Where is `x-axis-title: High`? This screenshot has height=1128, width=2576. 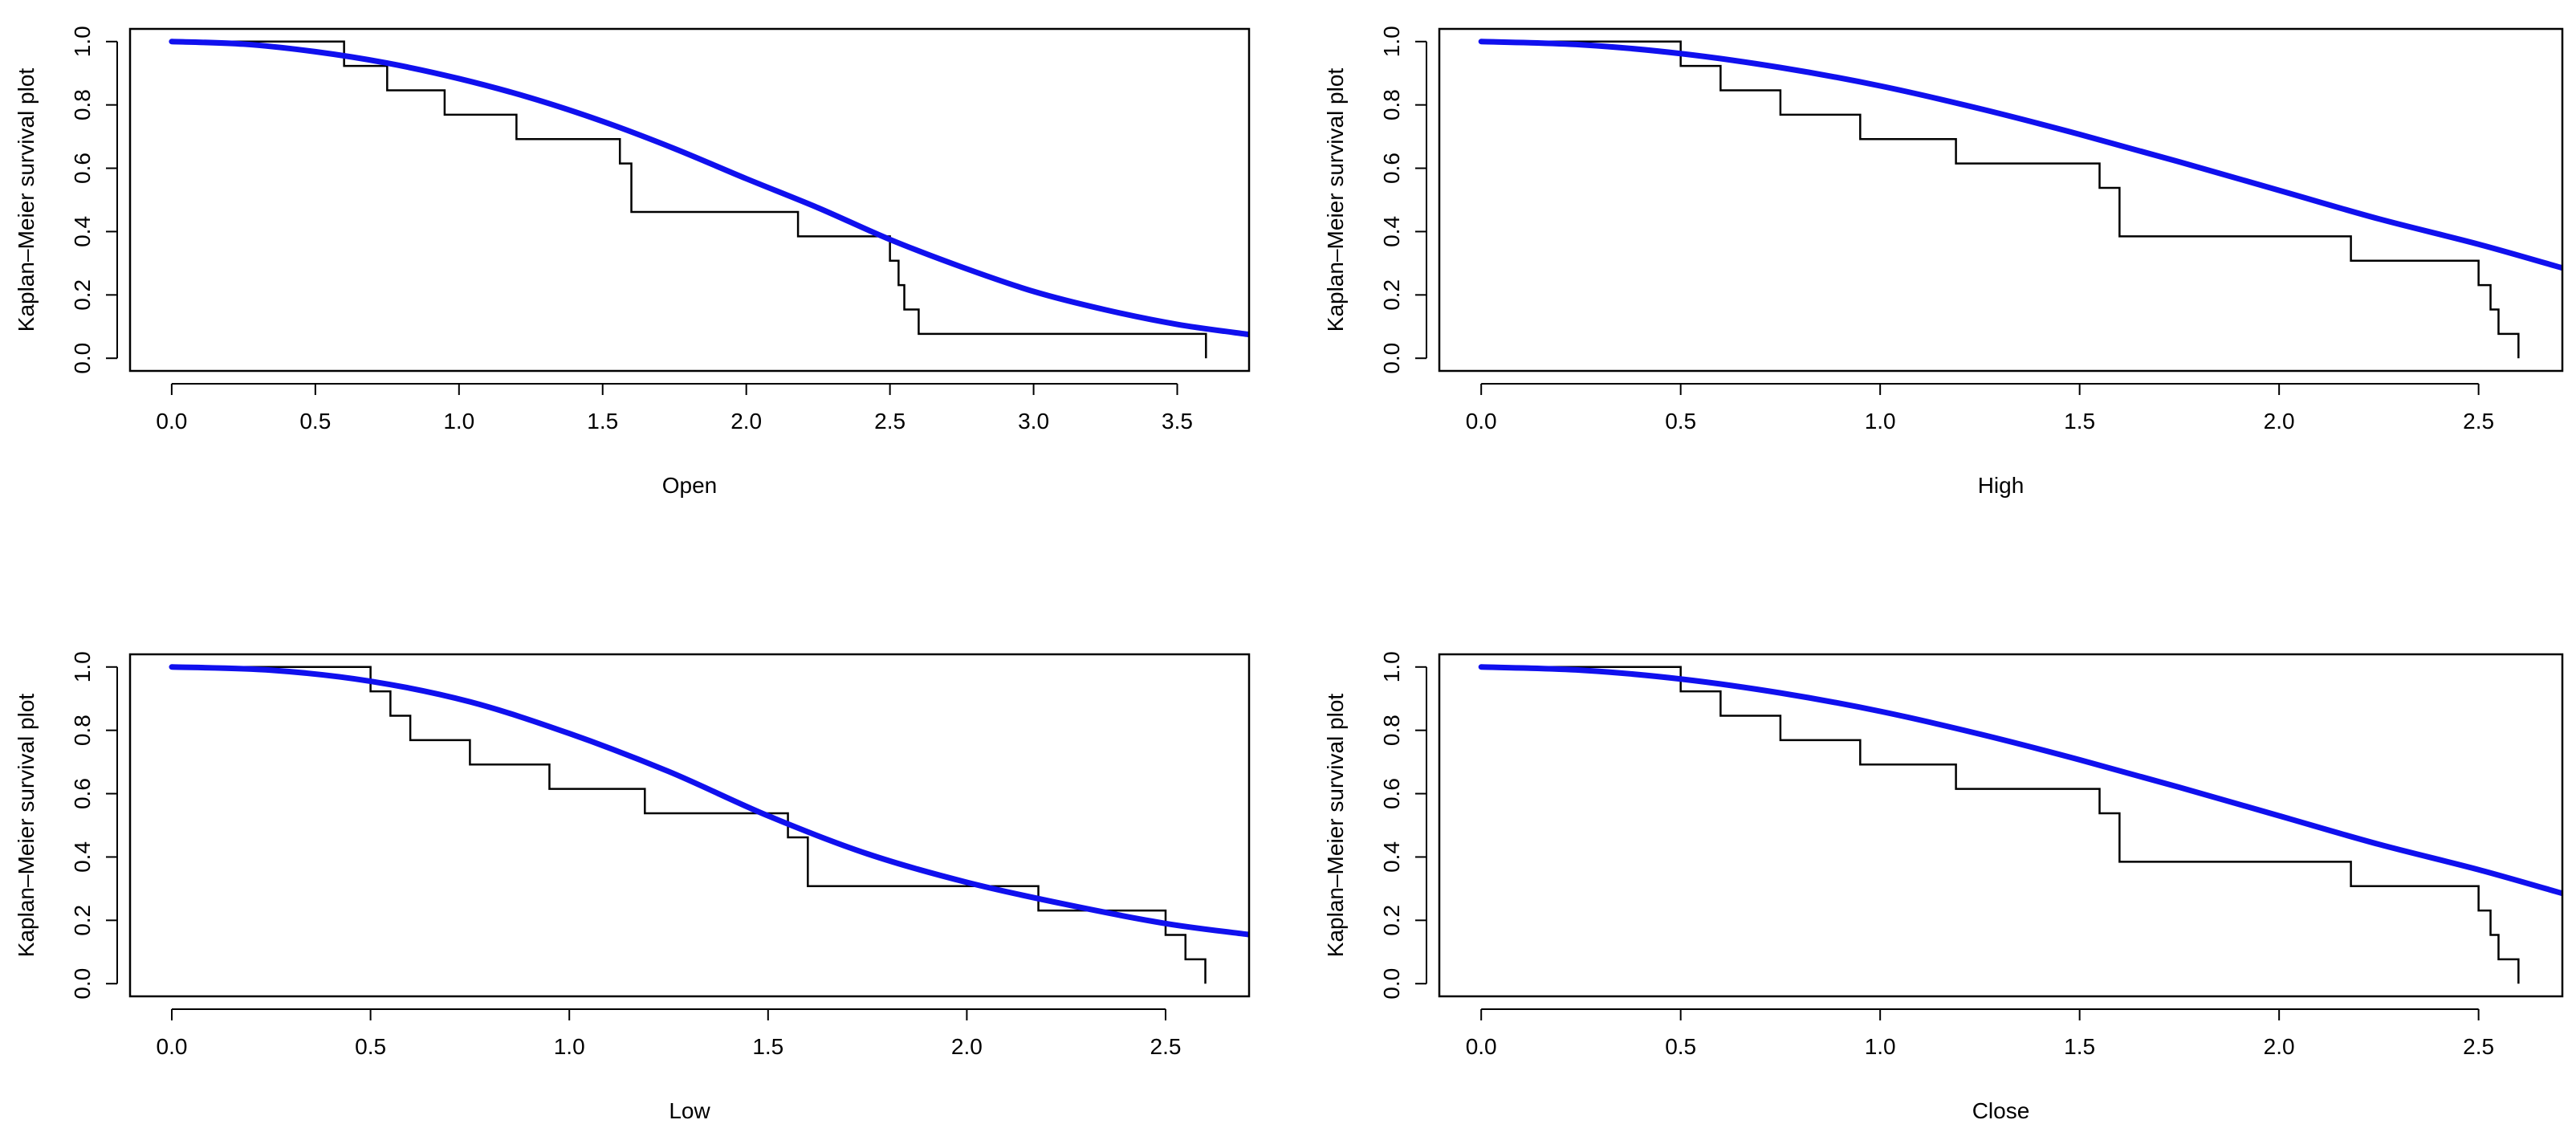 x-axis-title: High is located at coordinates (2002, 485).